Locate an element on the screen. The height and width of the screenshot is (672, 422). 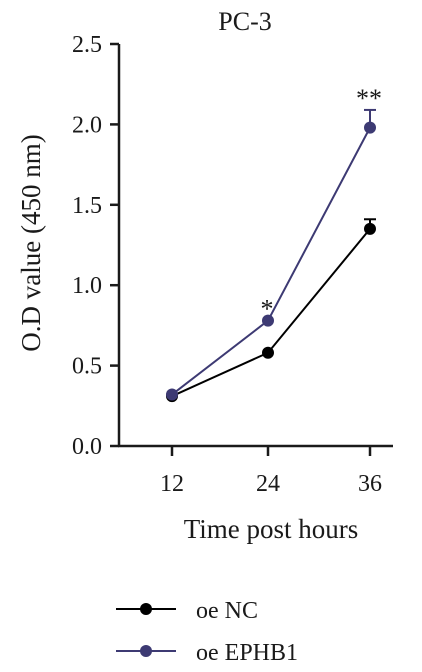
legend-label: oe EPHB1 is located at coordinates (247, 653).